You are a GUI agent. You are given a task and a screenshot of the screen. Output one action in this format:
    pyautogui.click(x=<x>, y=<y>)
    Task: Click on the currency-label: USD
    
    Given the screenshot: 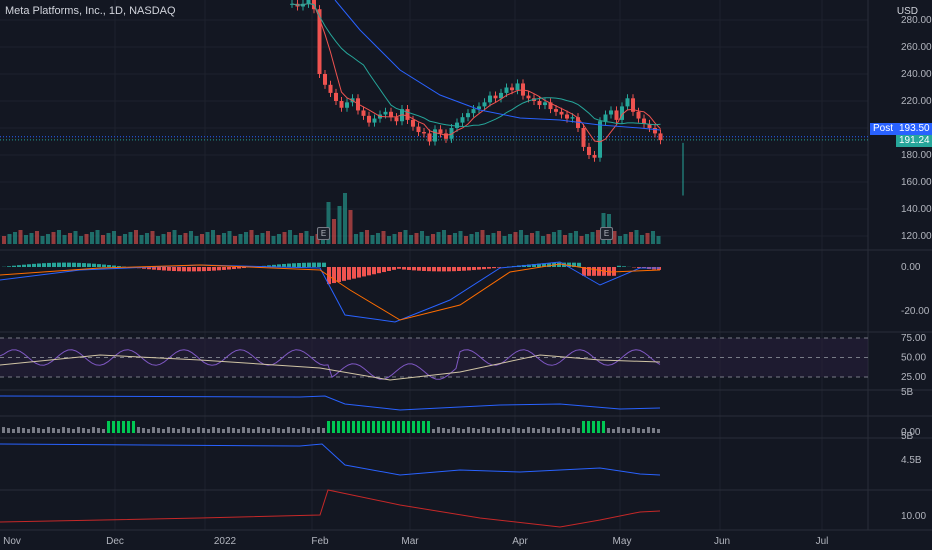 What is the action you would take?
    pyautogui.click(x=907, y=11)
    